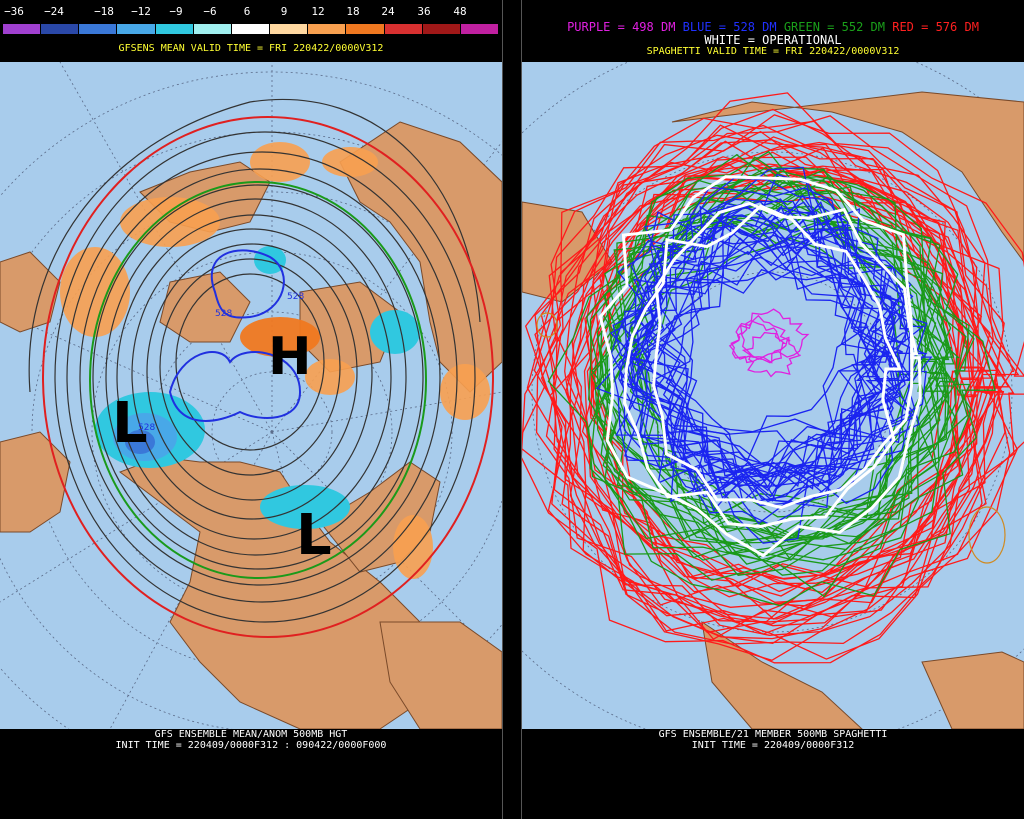 This screenshot has width=1024, height=819. Describe the element at coordinates (314, 535) in the screenshot. I see `low-marker-east: L` at that location.